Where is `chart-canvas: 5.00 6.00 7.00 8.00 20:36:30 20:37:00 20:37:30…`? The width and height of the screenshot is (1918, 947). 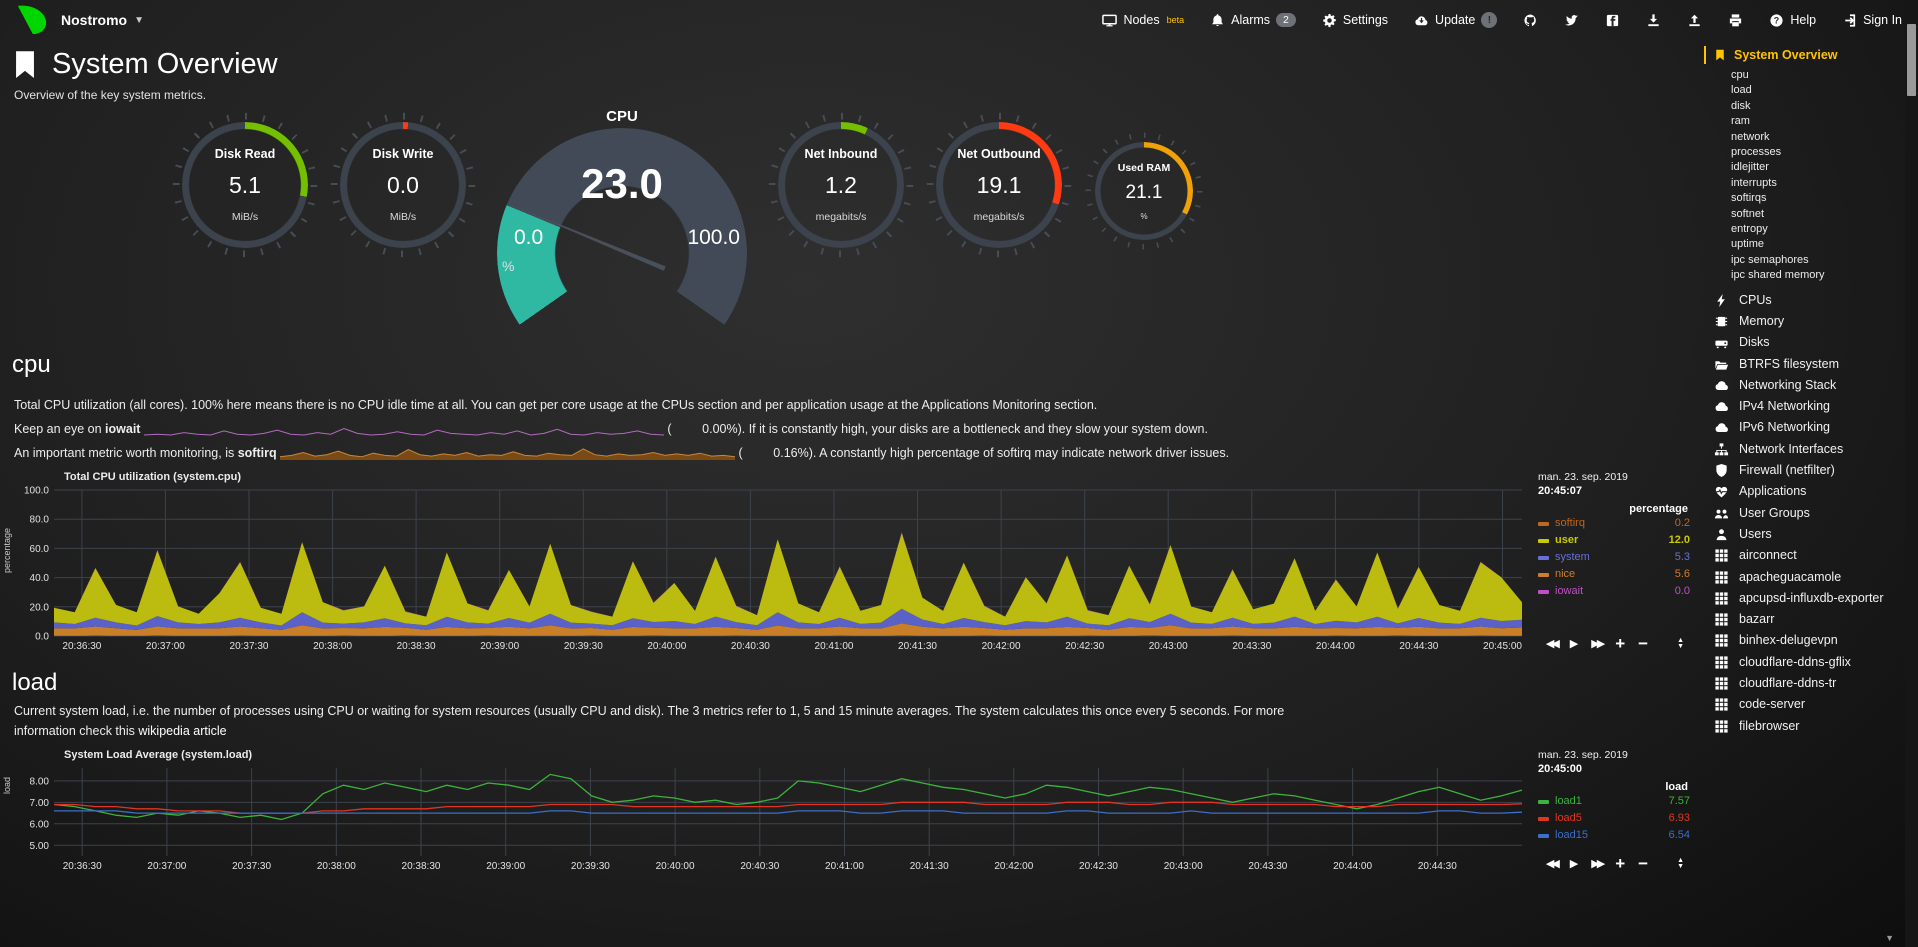
chart-canvas: 5.00 6.00 7.00 8.00 20:36:30 20:37:00 20:37:30… is located at coordinates (771, 818).